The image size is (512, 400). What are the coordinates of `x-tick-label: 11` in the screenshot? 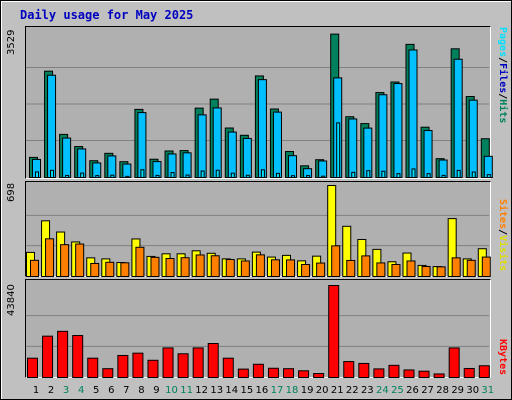 It's located at (186, 390).